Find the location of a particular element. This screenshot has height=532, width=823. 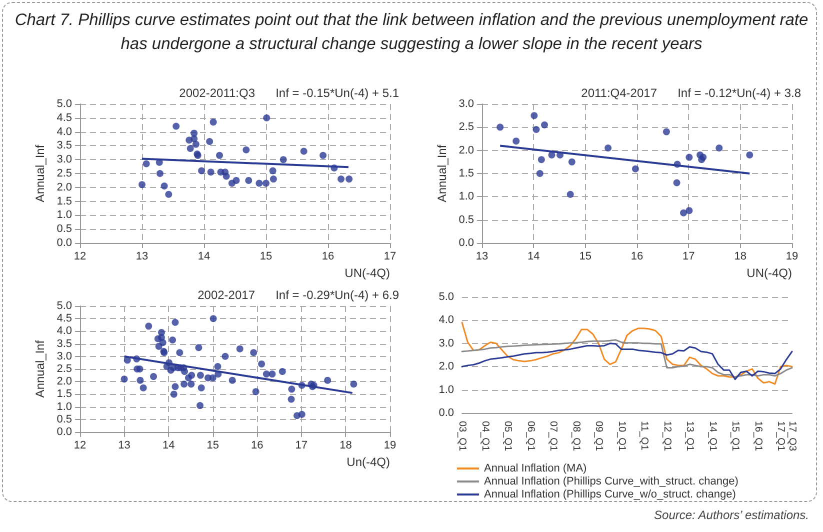

x-tick-label: 08_Q1 is located at coordinates (576, 436).